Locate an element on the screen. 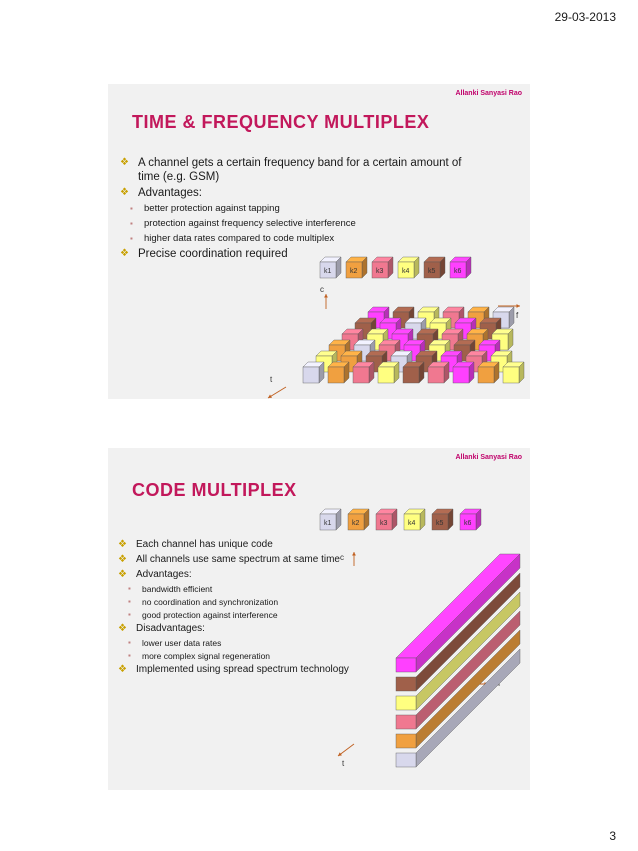 The image size is (638, 851). page-date: 29-03-2013 is located at coordinates (585, 17).